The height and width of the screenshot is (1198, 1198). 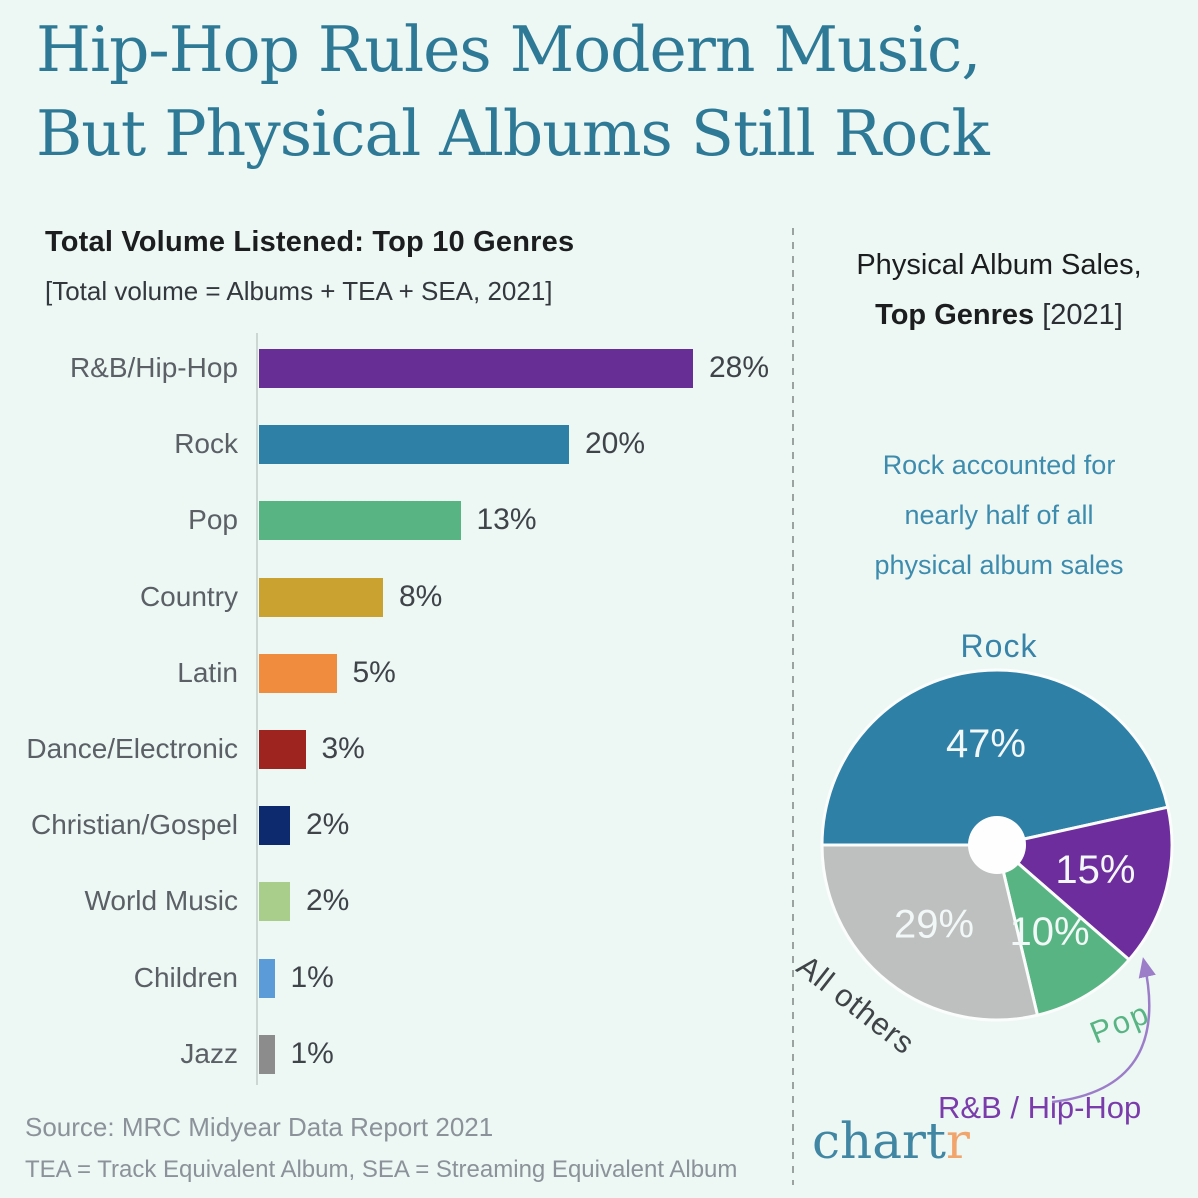 What do you see at coordinates (999, 465) in the screenshot?
I see `annotation-line1: Rock accounted for` at bounding box center [999, 465].